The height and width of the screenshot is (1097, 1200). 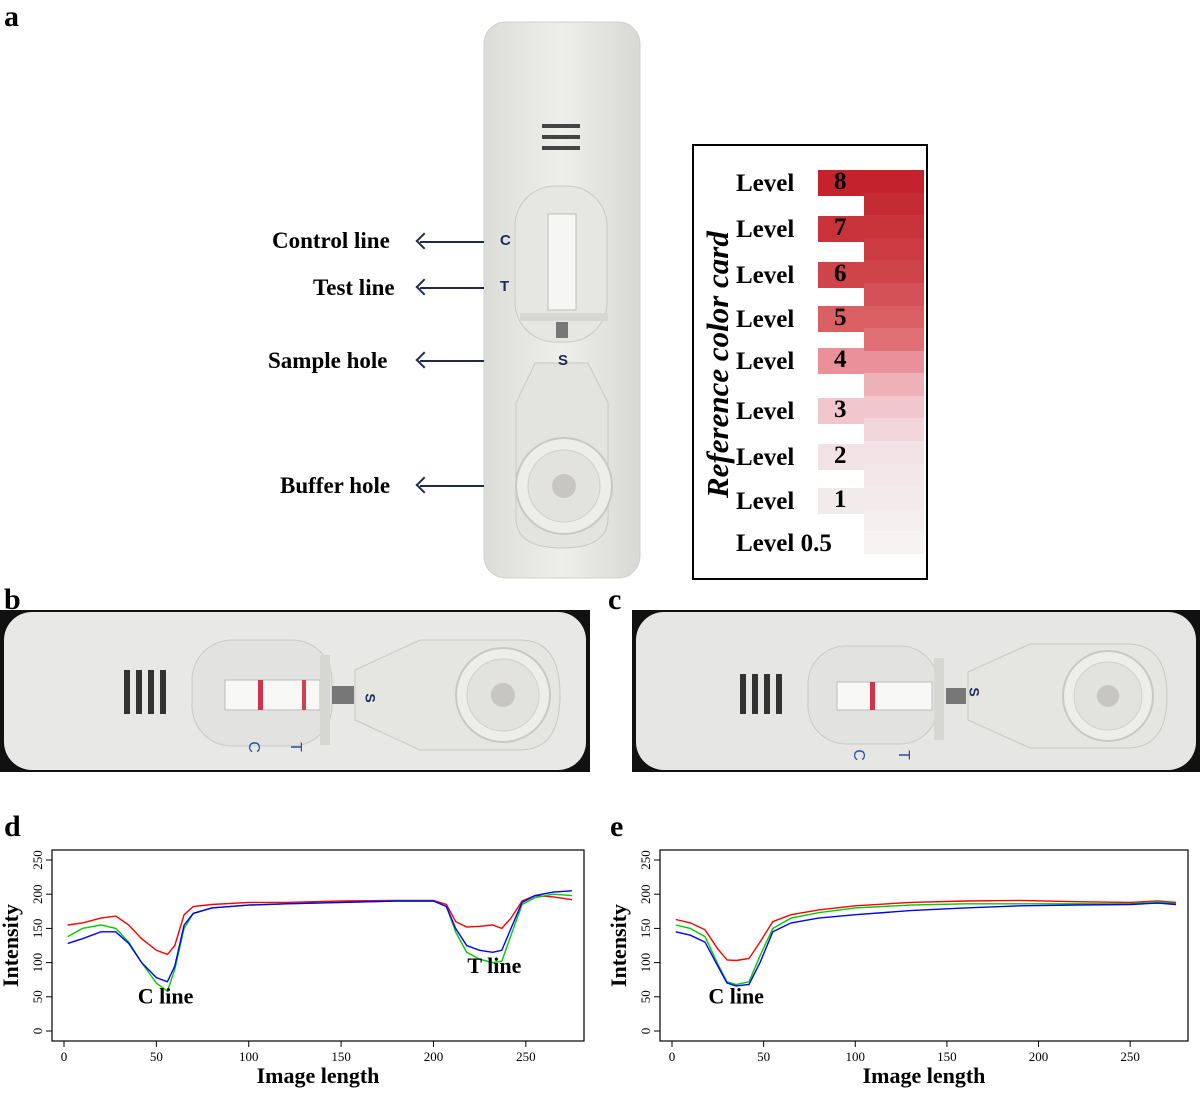 What do you see at coordinates (505, 286) in the screenshot?
I see `mark-t: T` at bounding box center [505, 286].